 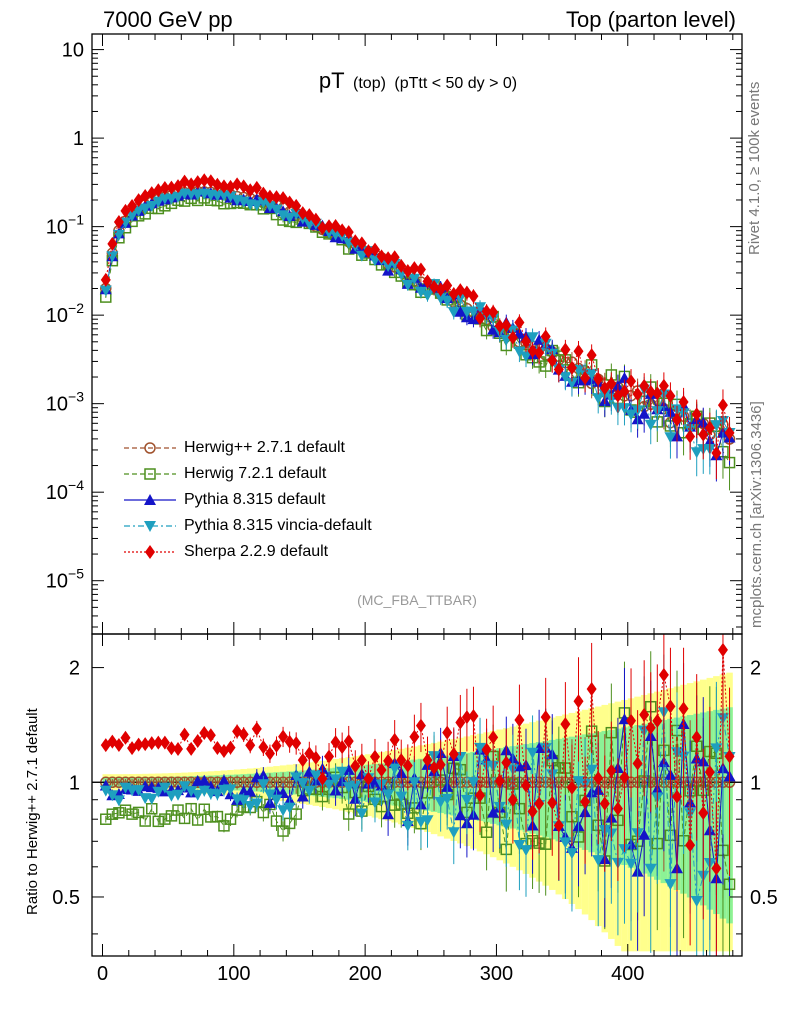 What do you see at coordinates (150, 448) in the screenshot?
I see `legend-marker-herwigpp` at bounding box center [150, 448].